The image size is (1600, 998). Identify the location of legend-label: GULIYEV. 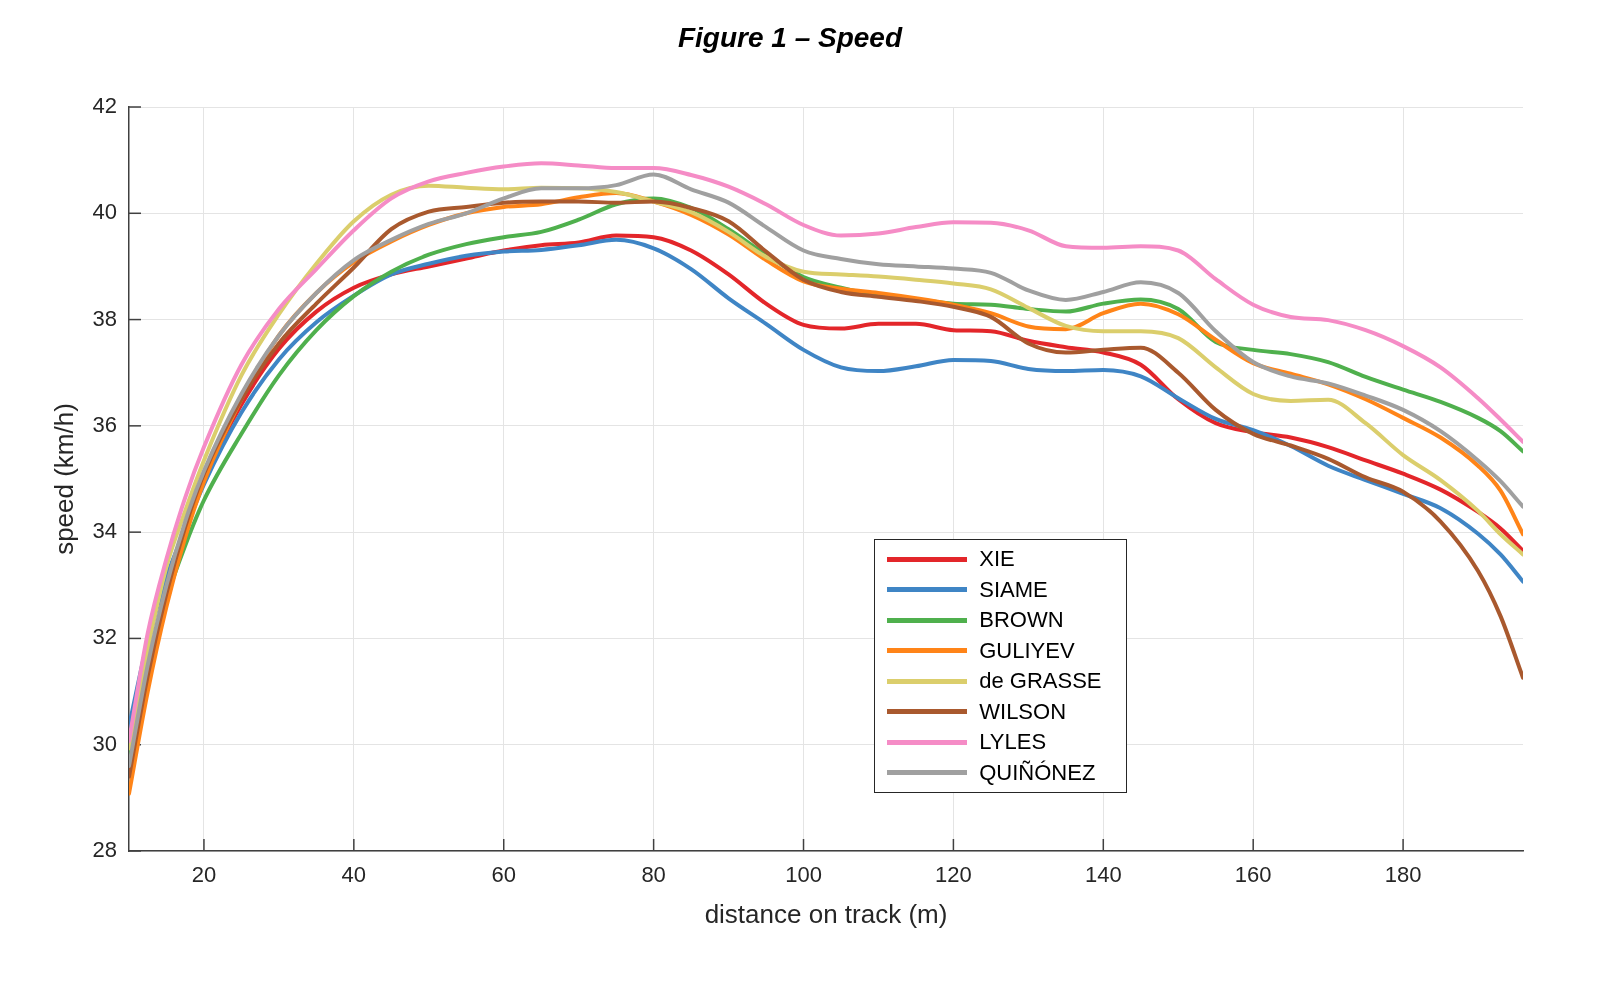
(1027, 650).